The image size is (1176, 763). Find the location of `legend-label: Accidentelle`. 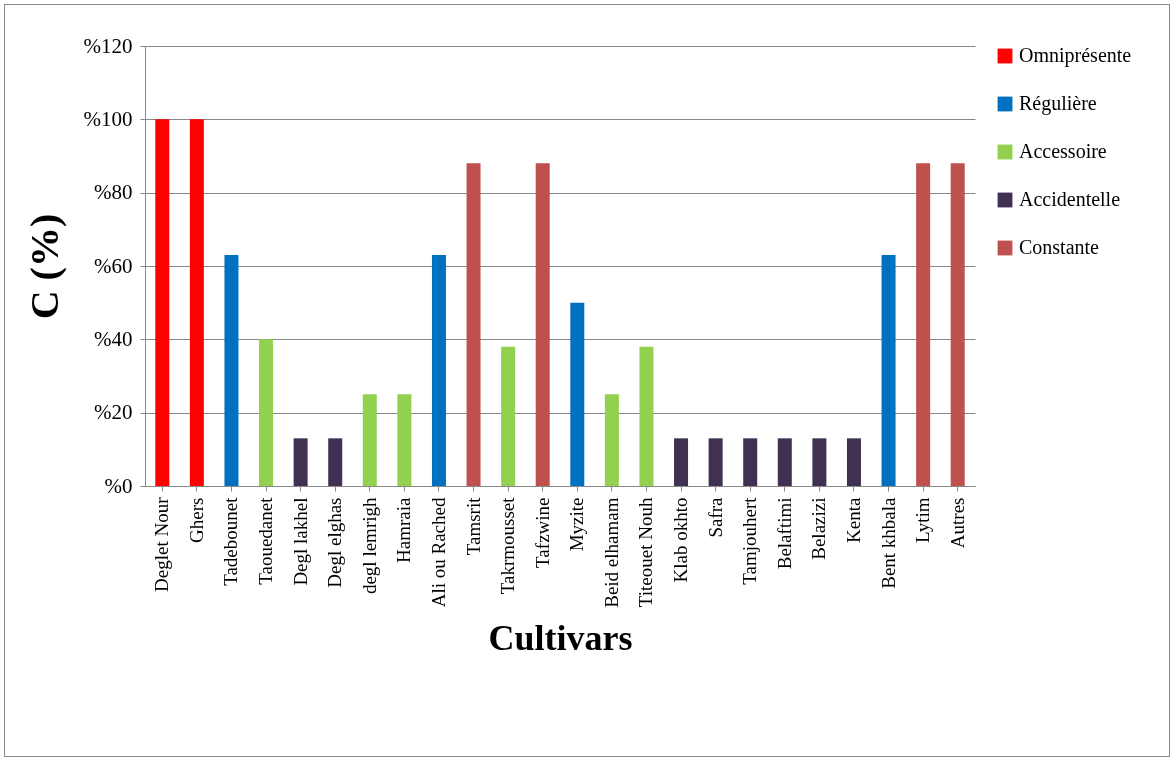

legend-label: Accidentelle is located at coordinates (1070, 199).